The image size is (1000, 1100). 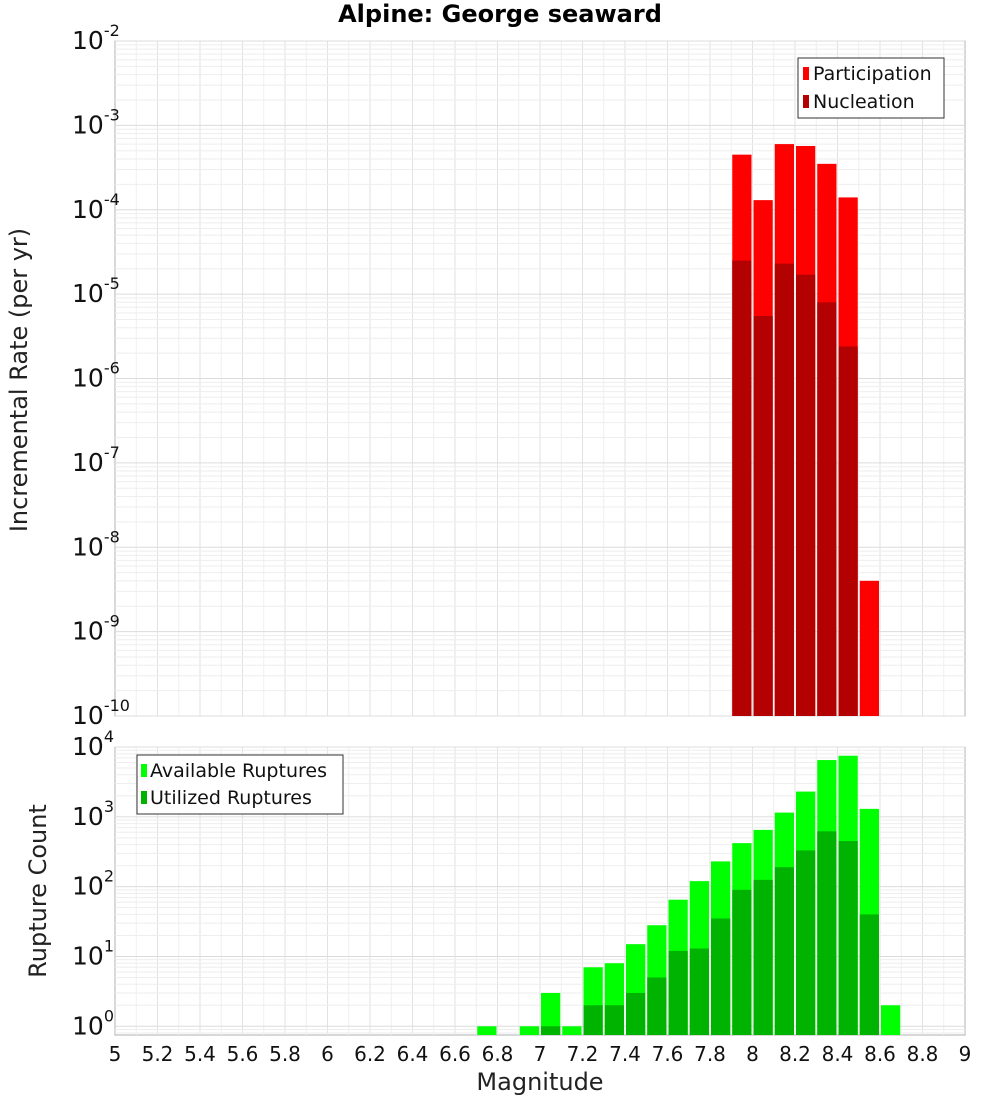 I want to click on x-tick-label: 7.6, so click(x=668, y=1054).